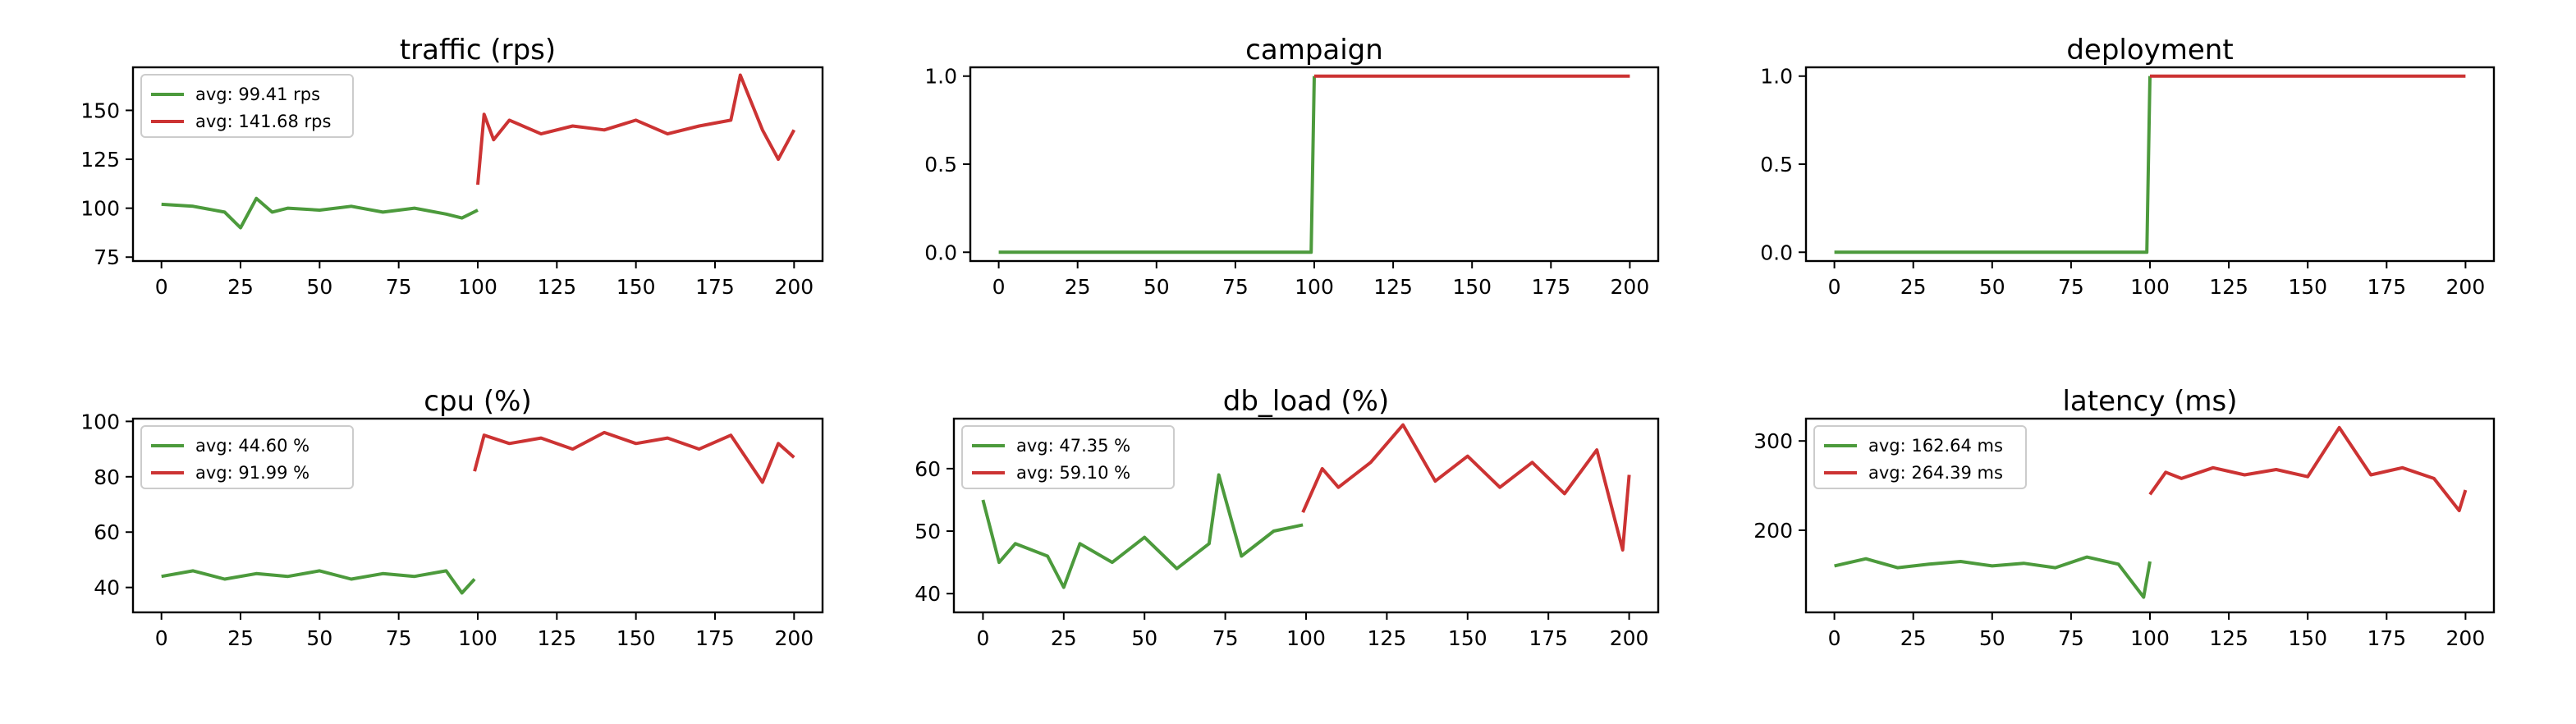 This screenshot has width=2576, height=724. Describe the element at coordinates (1306, 401) in the screenshot. I see `chart-title: db_load (%)` at that location.